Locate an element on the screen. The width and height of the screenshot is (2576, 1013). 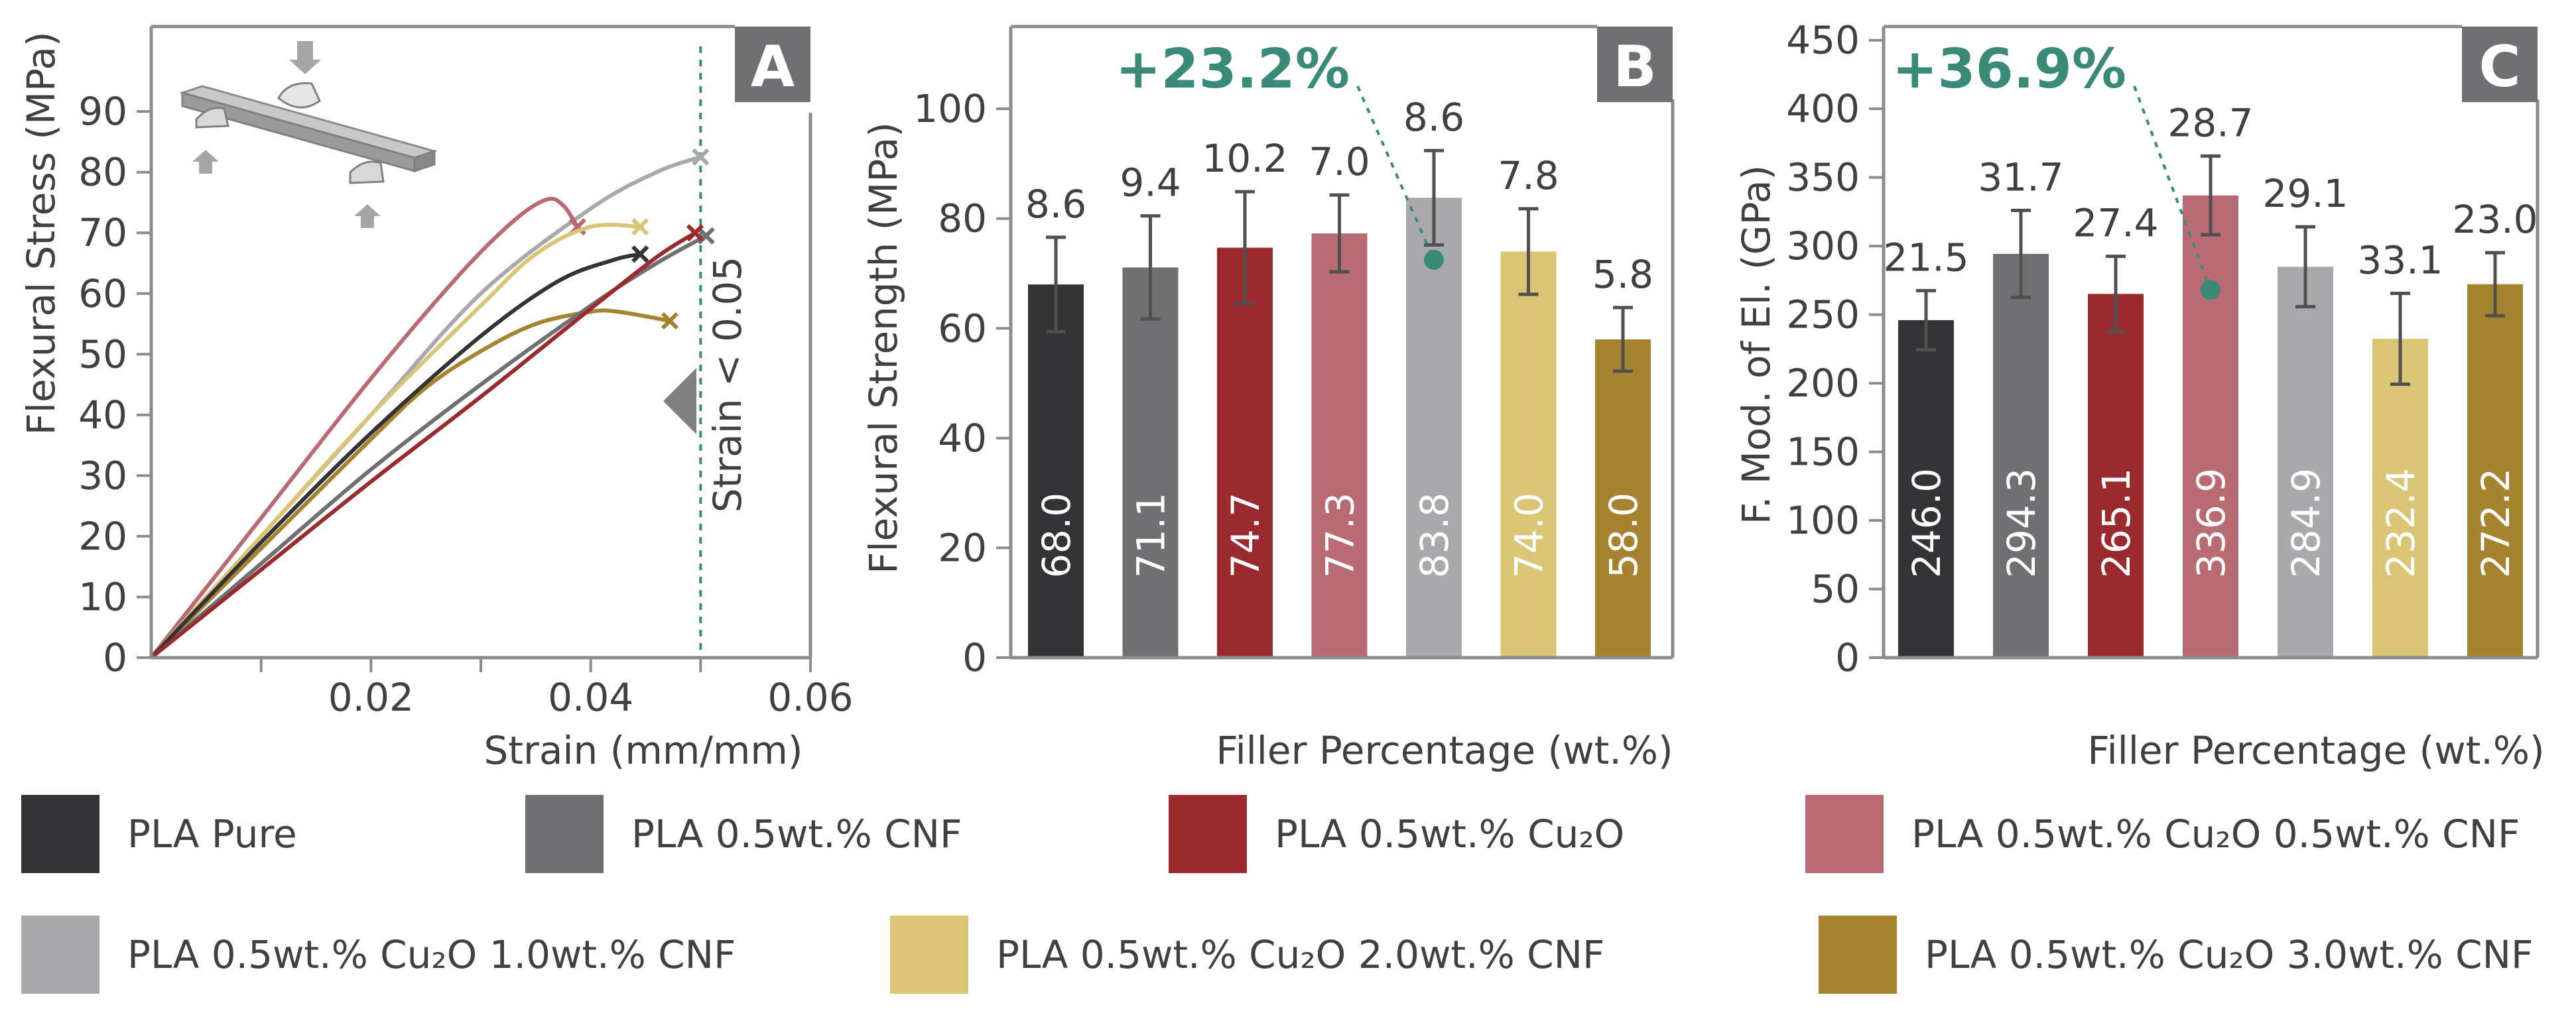
legend-item-pla-cu2o-1-0-cnf: PLA 0.5wt.% Cu₂O 1.0wt.% CNF is located at coordinates (379, 954).